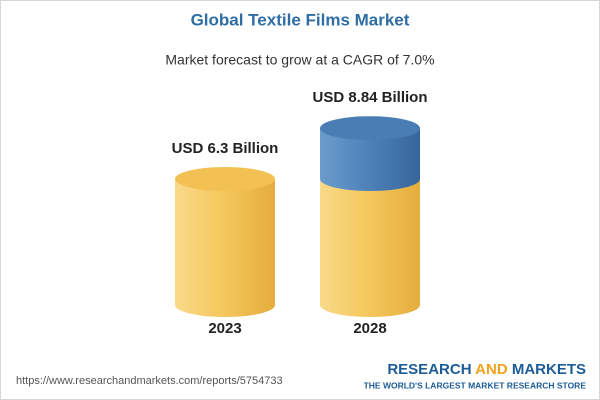 This screenshot has height=400, width=600. What do you see at coordinates (224, 328) in the screenshot?
I see `x-tick-label: 2023` at bounding box center [224, 328].